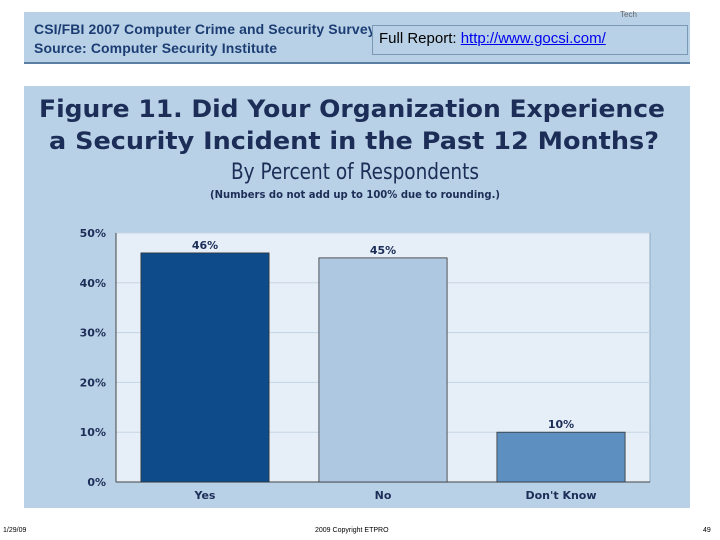  Describe the element at coordinates (533, 38) in the screenshot. I see `full-report-link: http://www.gocsi.com/` at that location.